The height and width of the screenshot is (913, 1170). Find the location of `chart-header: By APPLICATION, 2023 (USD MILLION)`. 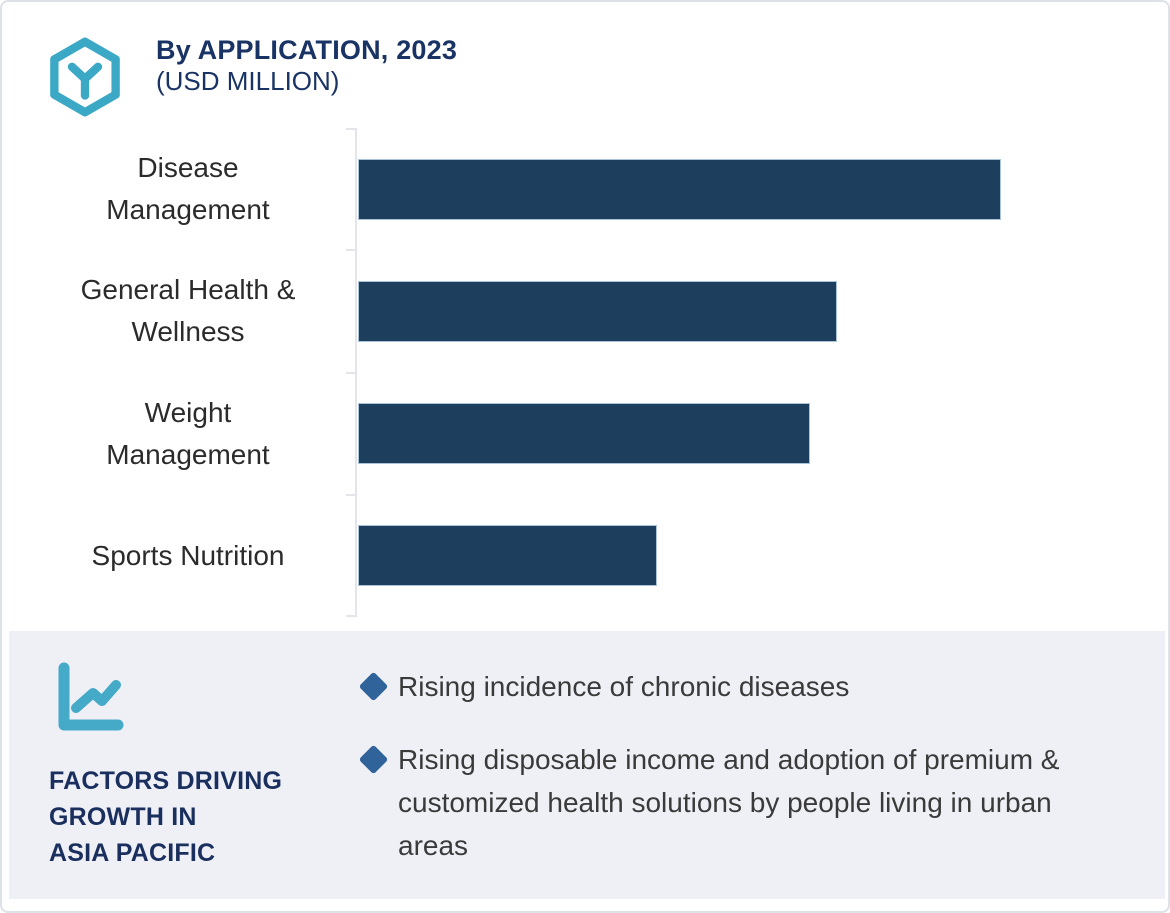

chart-header: By APPLICATION, 2023 (USD MILLION) is located at coordinates (251, 76).